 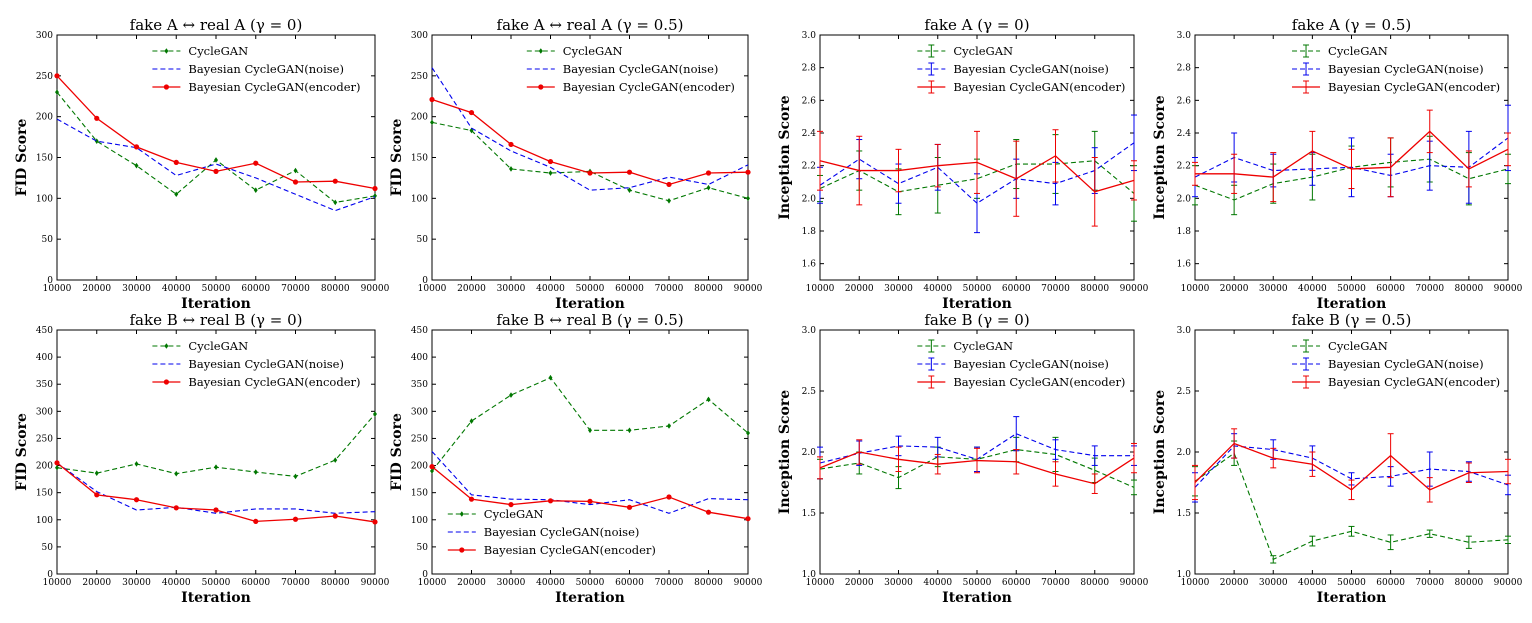 I want to click on y-tick-label: 2.4, so click(x=809, y=134).